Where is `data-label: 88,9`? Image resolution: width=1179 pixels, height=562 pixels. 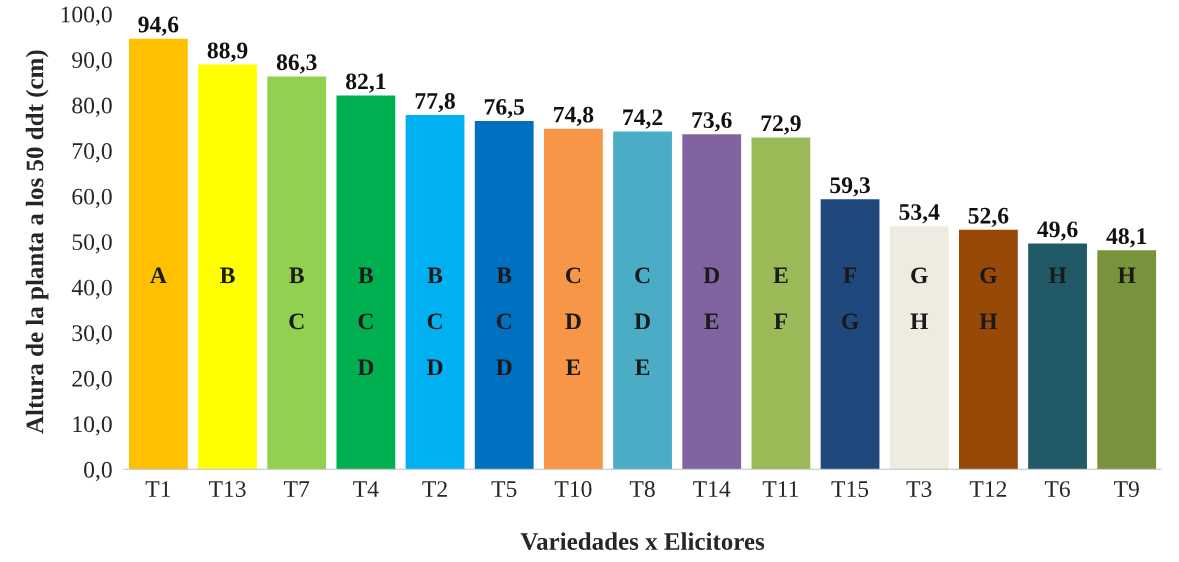 data-label: 88,9 is located at coordinates (227, 52).